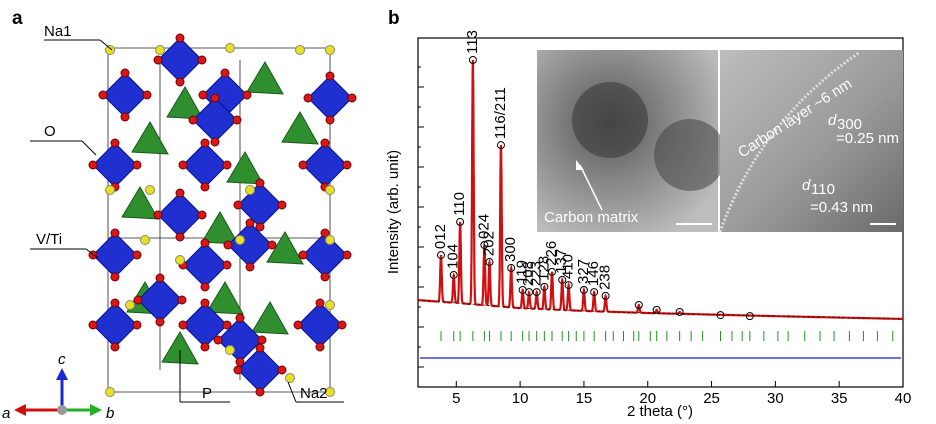  Describe the element at coordinates (522, 272) in the screenshot. I see `peak-label: 119` at that location.